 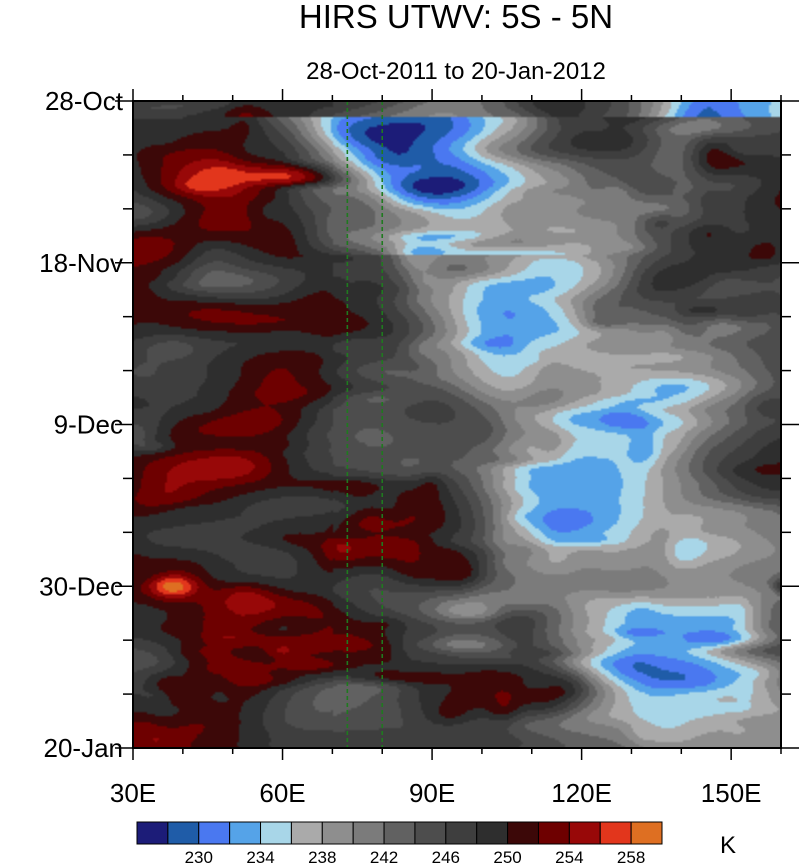 What do you see at coordinates (507, 855) in the screenshot?
I see `colorbar-label: 250` at bounding box center [507, 855].